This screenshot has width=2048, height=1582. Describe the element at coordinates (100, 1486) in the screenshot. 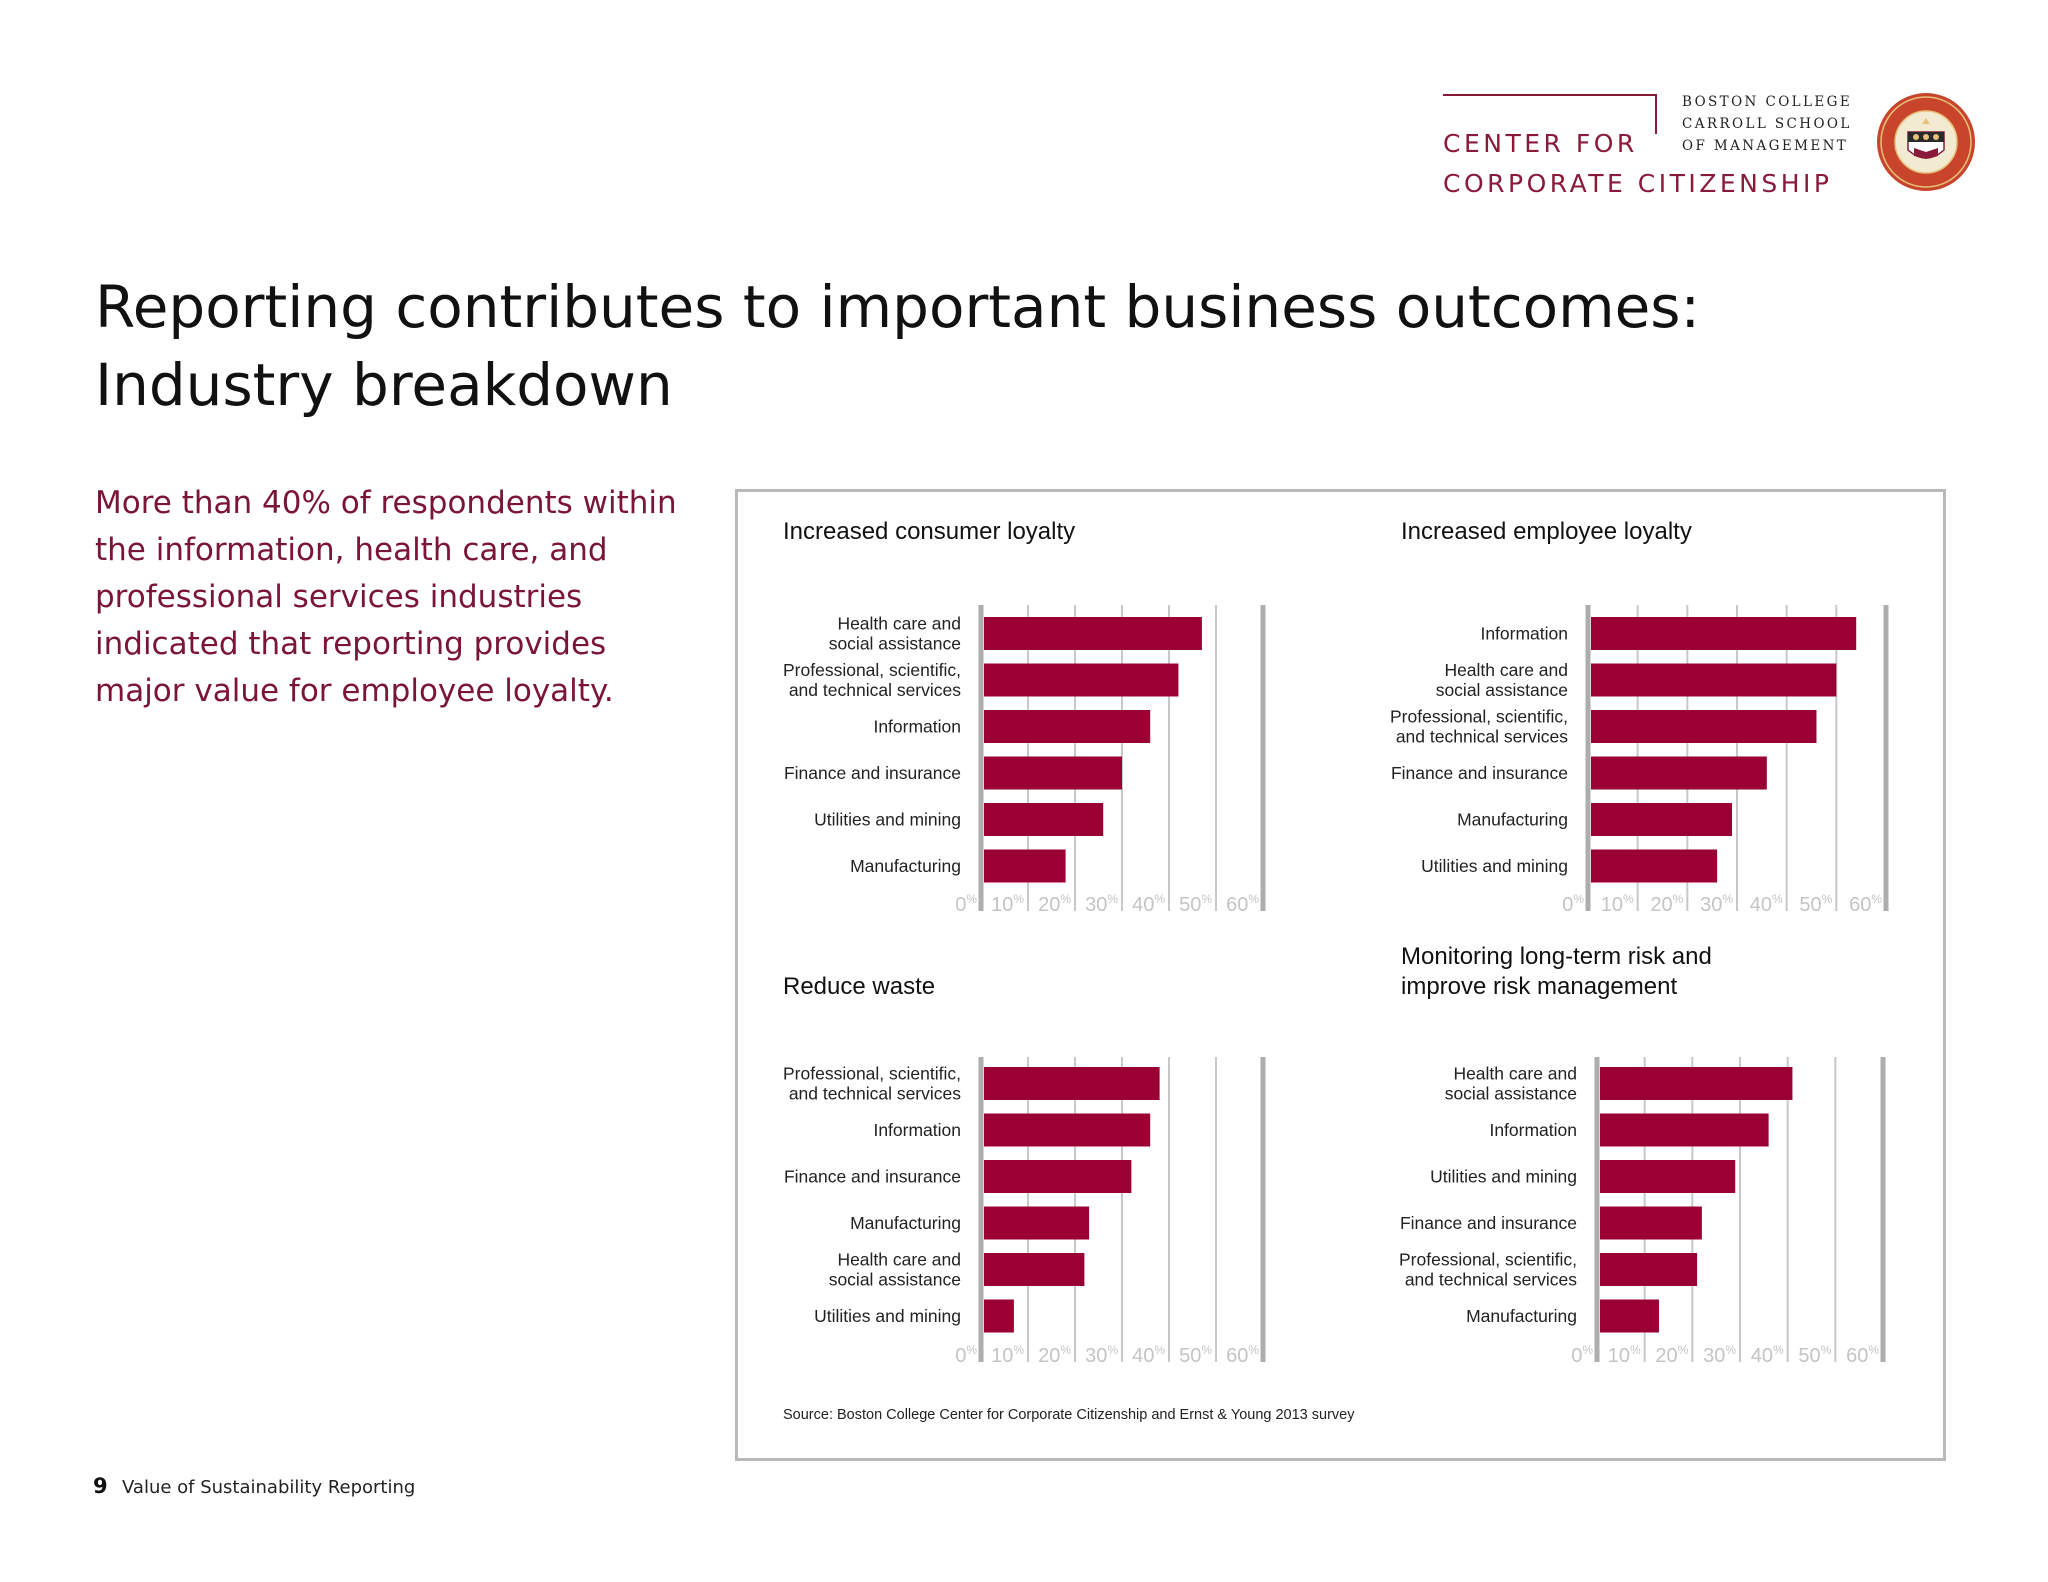

I see `page-number: 9` at that location.